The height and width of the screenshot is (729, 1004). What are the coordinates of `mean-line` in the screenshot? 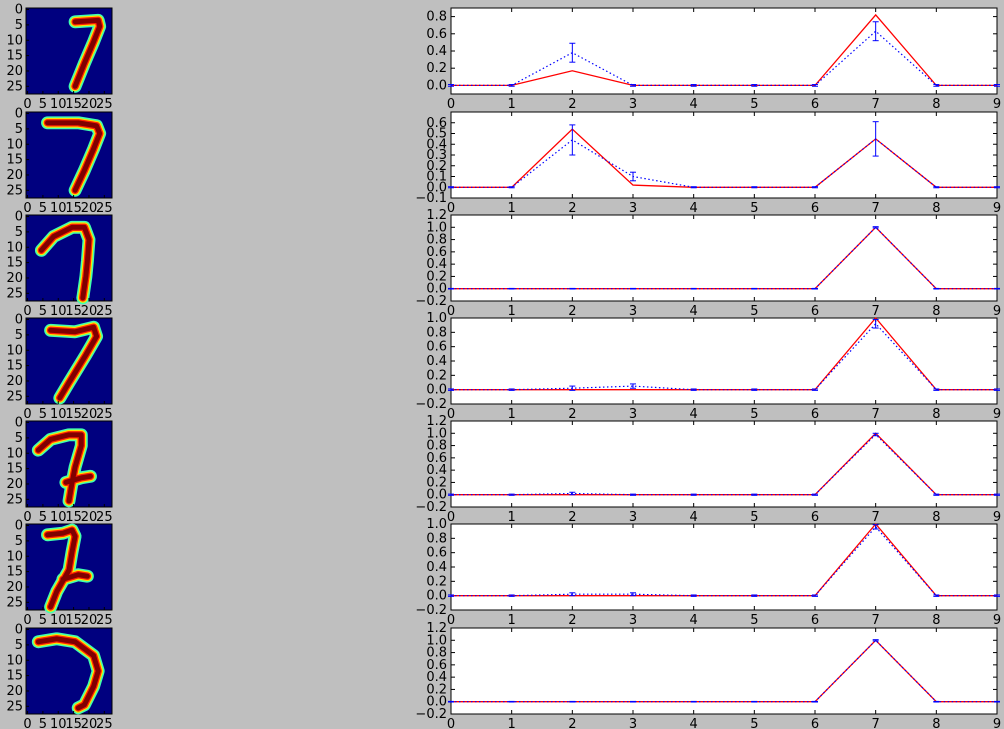 It's located at (724, 258).